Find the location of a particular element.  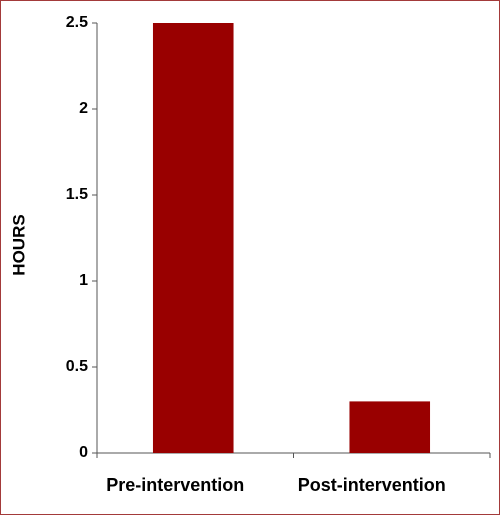

y-tick-label: 2.5 is located at coordinates (77, 22).